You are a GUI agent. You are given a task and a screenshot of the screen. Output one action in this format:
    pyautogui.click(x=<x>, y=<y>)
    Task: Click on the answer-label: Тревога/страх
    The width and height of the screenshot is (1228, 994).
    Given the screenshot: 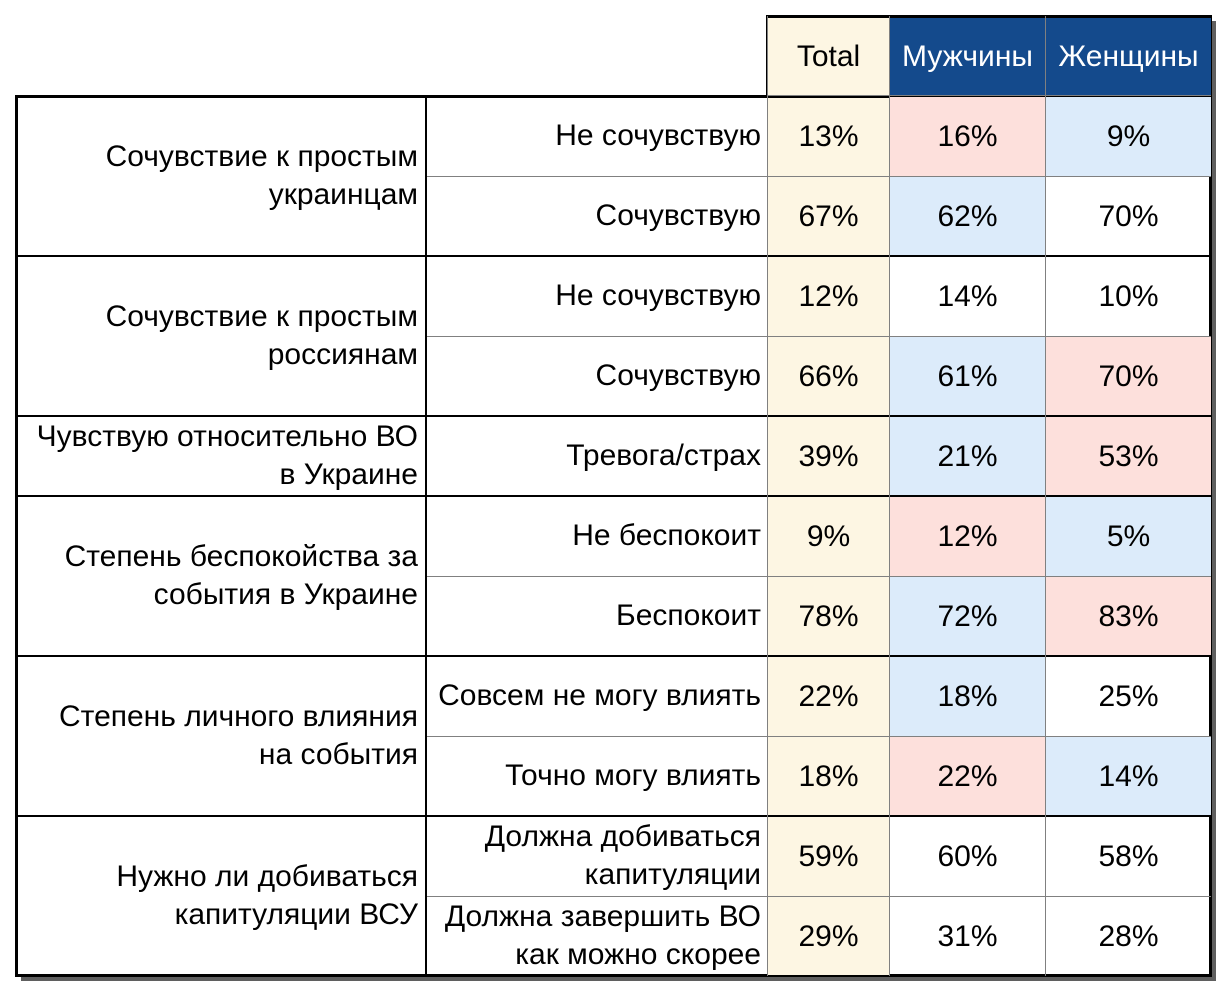 What is the action you would take?
    pyautogui.click(x=663, y=455)
    